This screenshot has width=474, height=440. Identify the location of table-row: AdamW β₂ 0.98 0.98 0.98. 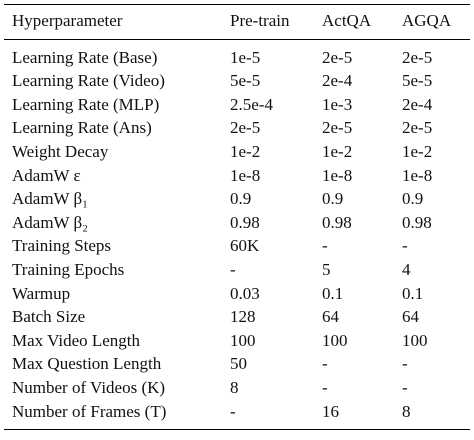
(237, 223).